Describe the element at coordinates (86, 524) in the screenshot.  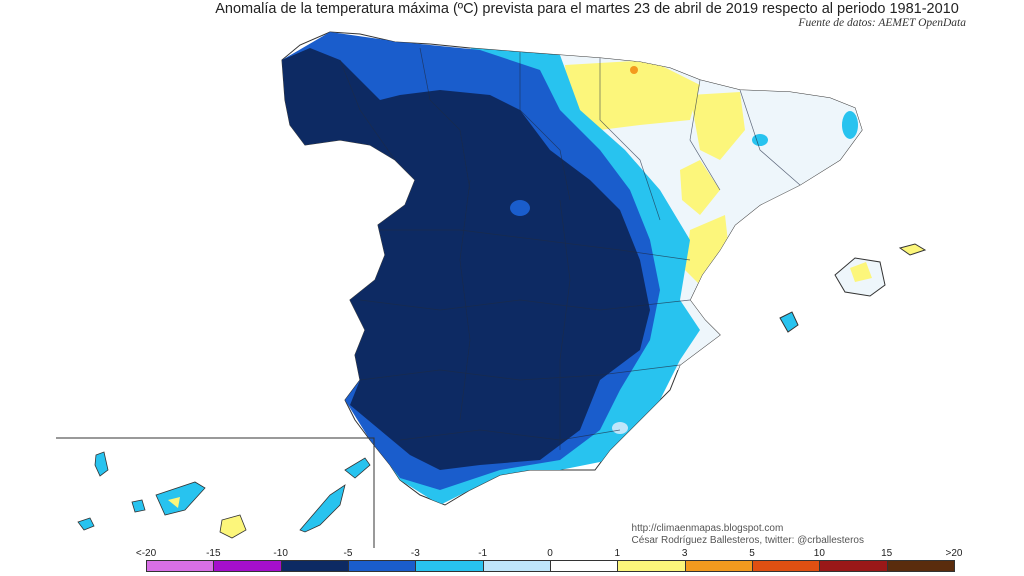
I see `el-hierro` at that location.